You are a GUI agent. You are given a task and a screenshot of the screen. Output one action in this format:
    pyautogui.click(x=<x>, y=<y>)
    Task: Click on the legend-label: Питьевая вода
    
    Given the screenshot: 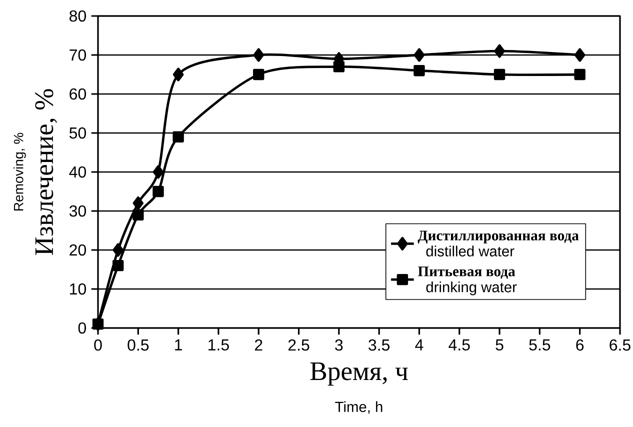 What is the action you would take?
    pyautogui.click(x=467, y=272)
    